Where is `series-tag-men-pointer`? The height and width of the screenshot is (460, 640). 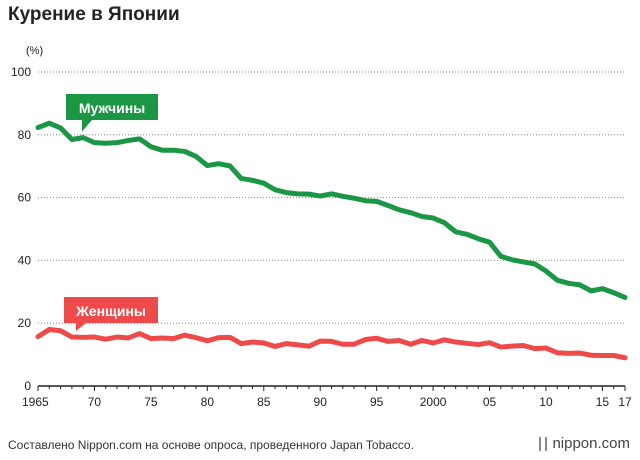
series-tag-men-pointer is located at coordinates (87, 126).